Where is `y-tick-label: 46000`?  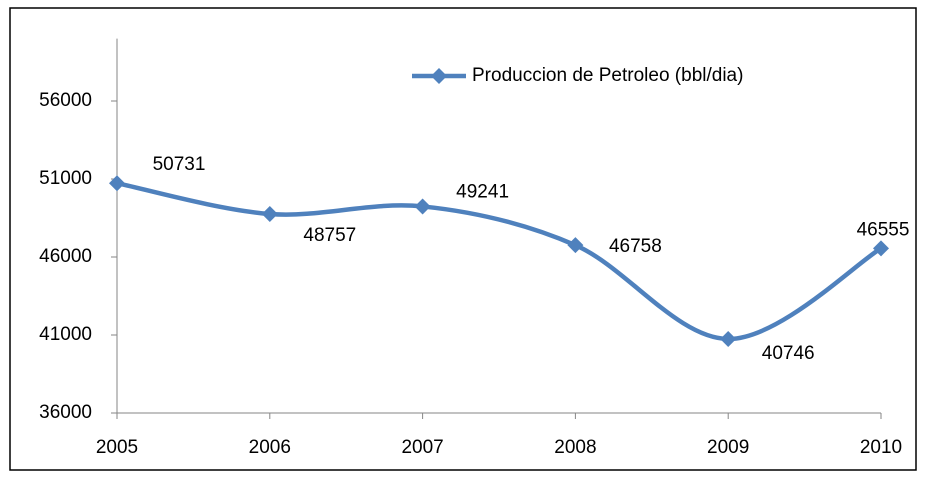 y-tick-label: 46000 is located at coordinates (65, 256).